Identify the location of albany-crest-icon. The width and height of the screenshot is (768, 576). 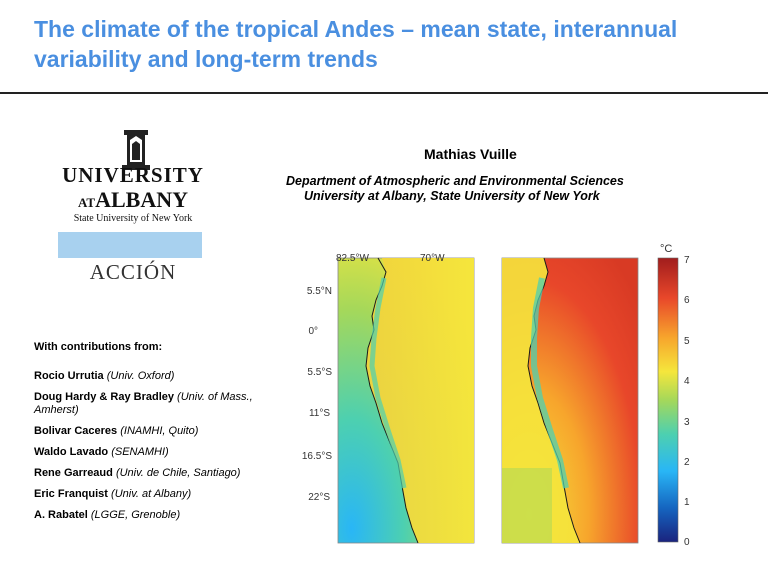
(136, 150).